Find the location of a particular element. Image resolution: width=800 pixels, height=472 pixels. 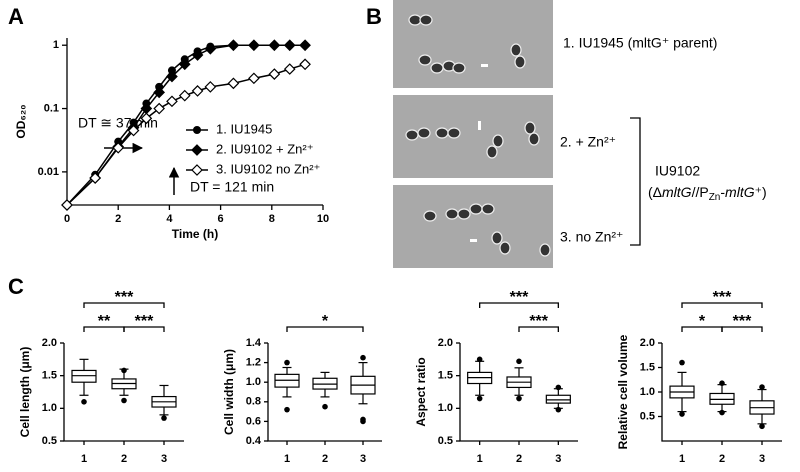

y-tick-label: 1 is located at coordinates (56, 45).